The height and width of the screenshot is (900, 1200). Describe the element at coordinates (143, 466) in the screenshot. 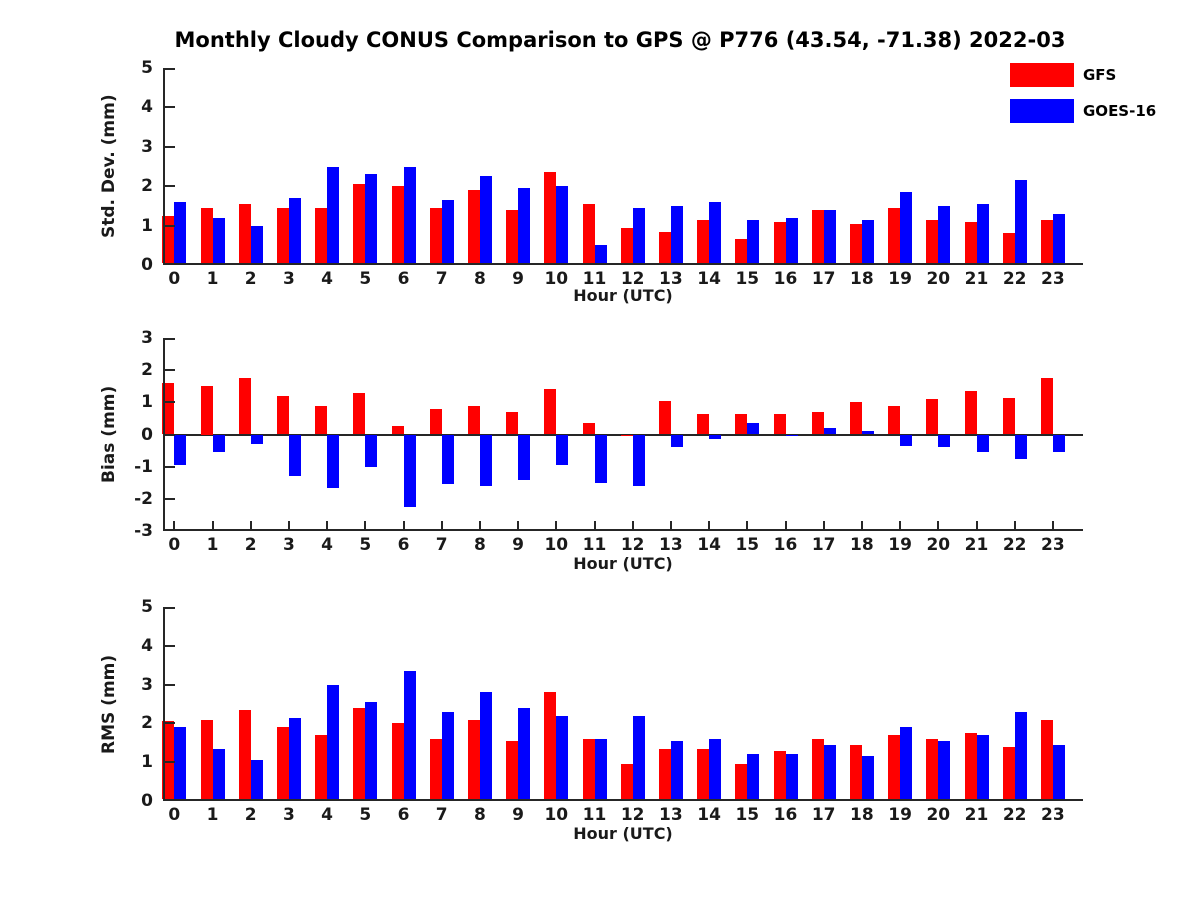

I see `y-tick-label: -1` at that location.